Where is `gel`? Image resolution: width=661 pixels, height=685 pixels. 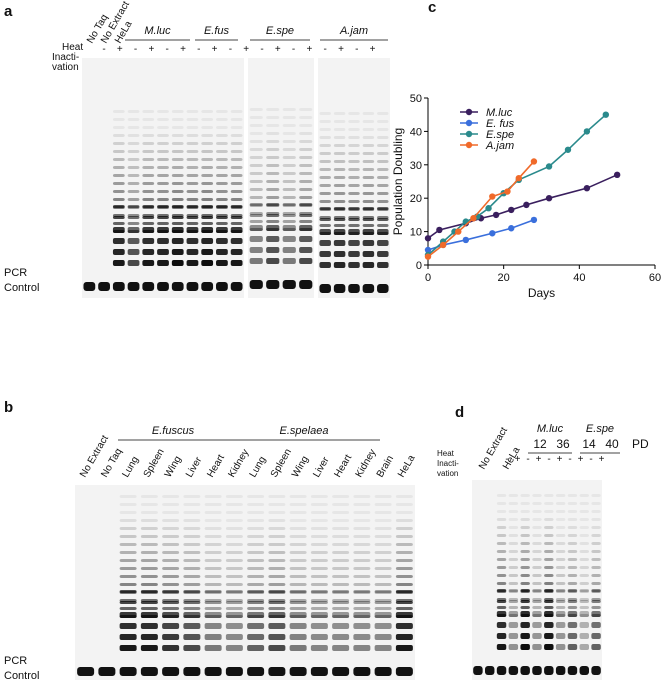 gel is located at coordinates (537, 580).